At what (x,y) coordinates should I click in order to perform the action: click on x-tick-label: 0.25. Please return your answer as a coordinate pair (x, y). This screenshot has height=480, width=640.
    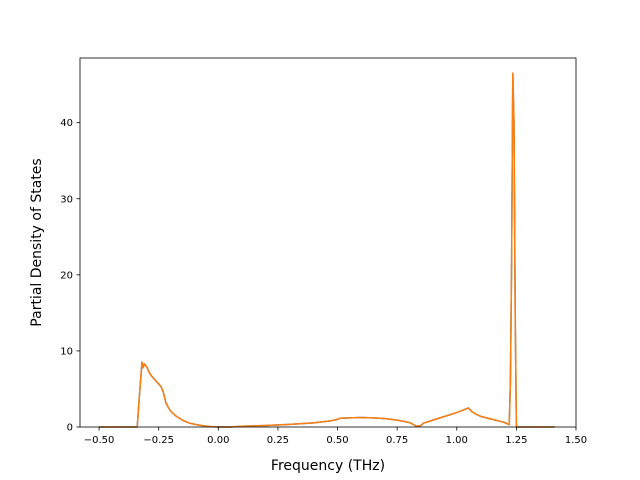
    Looking at the image, I should click on (278, 440).